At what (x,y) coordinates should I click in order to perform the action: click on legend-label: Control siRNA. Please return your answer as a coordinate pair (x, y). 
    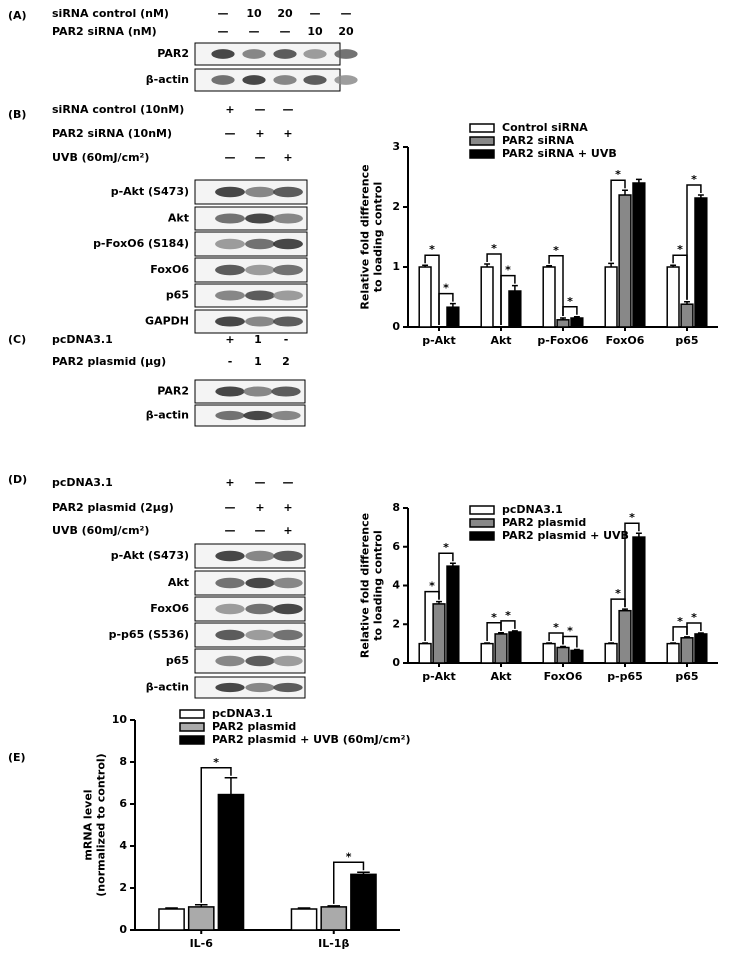
    Looking at the image, I should click on (545, 127).